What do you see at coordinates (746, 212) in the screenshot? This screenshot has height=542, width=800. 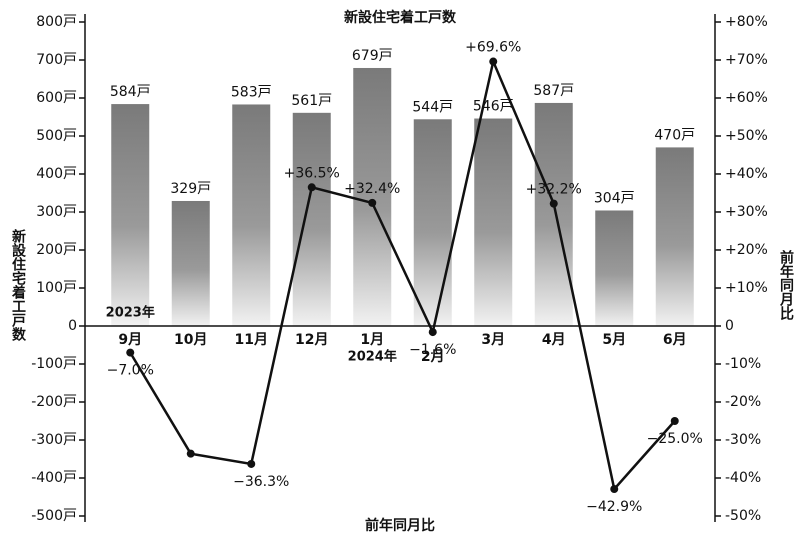 I see `y2-tick-label: +30%` at bounding box center [746, 212].